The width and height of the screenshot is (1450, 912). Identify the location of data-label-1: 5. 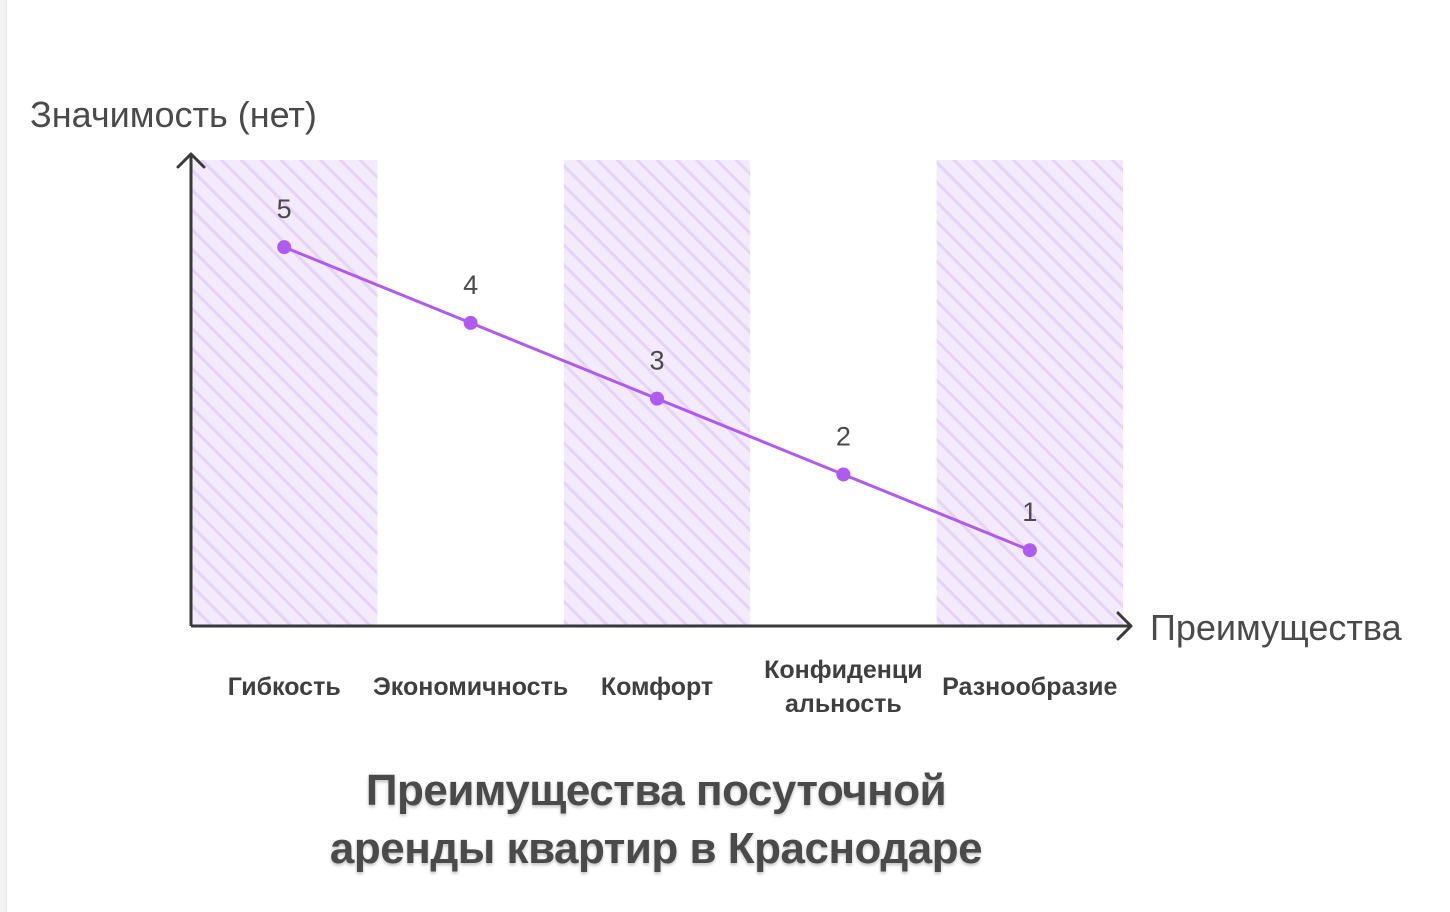
(284, 209).